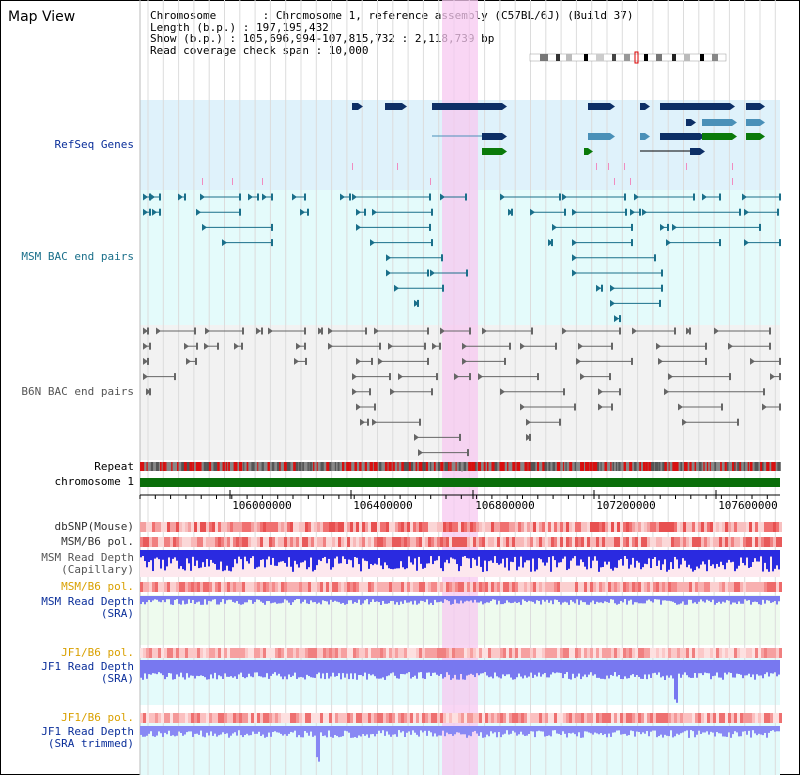 This screenshot has height=775, width=800. What do you see at coordinates (262, 505) in the screenshot?
I see `axis-tick-label: 106000000` at bounding box center [262, 505].